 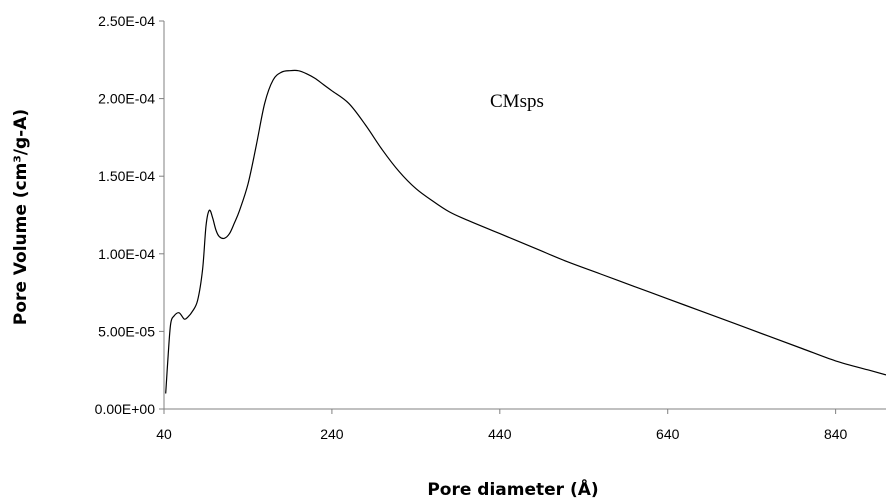 I want to click on y-tick-label: 1.00E-04, so click(x=126, y=254).